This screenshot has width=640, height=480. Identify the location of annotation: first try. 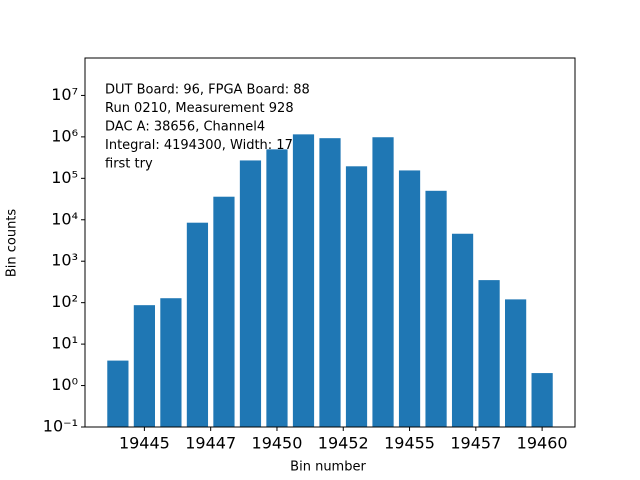
(129, 164).